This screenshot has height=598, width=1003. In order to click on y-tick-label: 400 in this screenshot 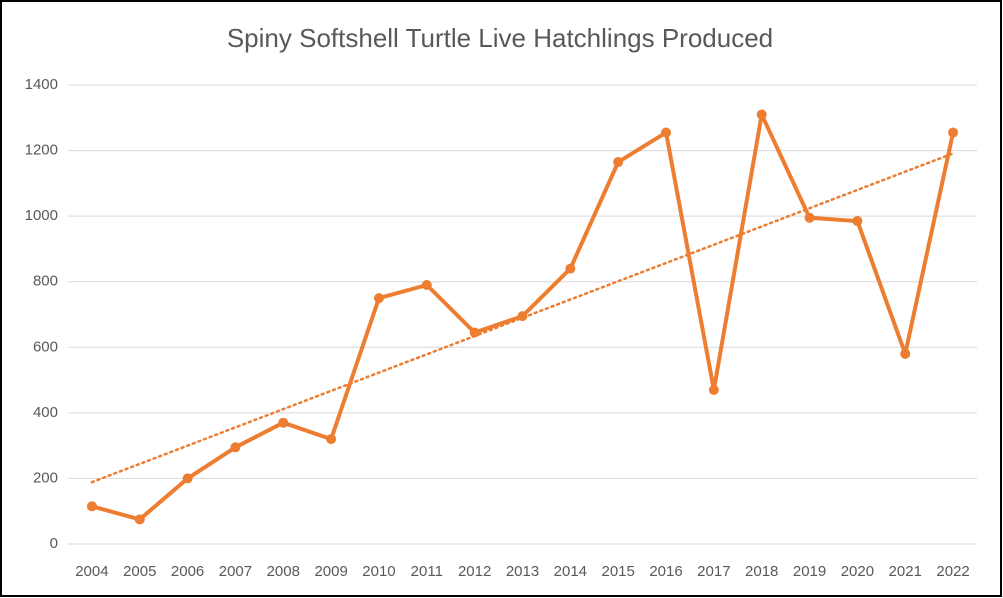, I will do `click(45, 412)`.